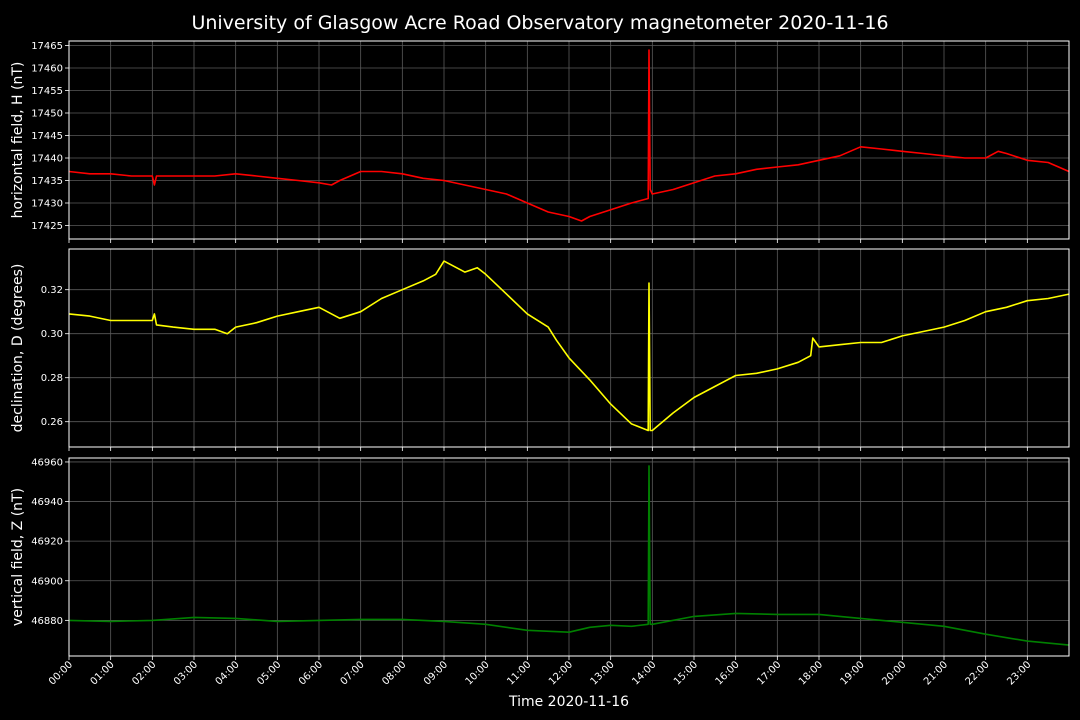  What do you see at coordinates (47, 69) in the screenshot?
I see `y-tick-label: 17460` at bounding box center [47, 69].